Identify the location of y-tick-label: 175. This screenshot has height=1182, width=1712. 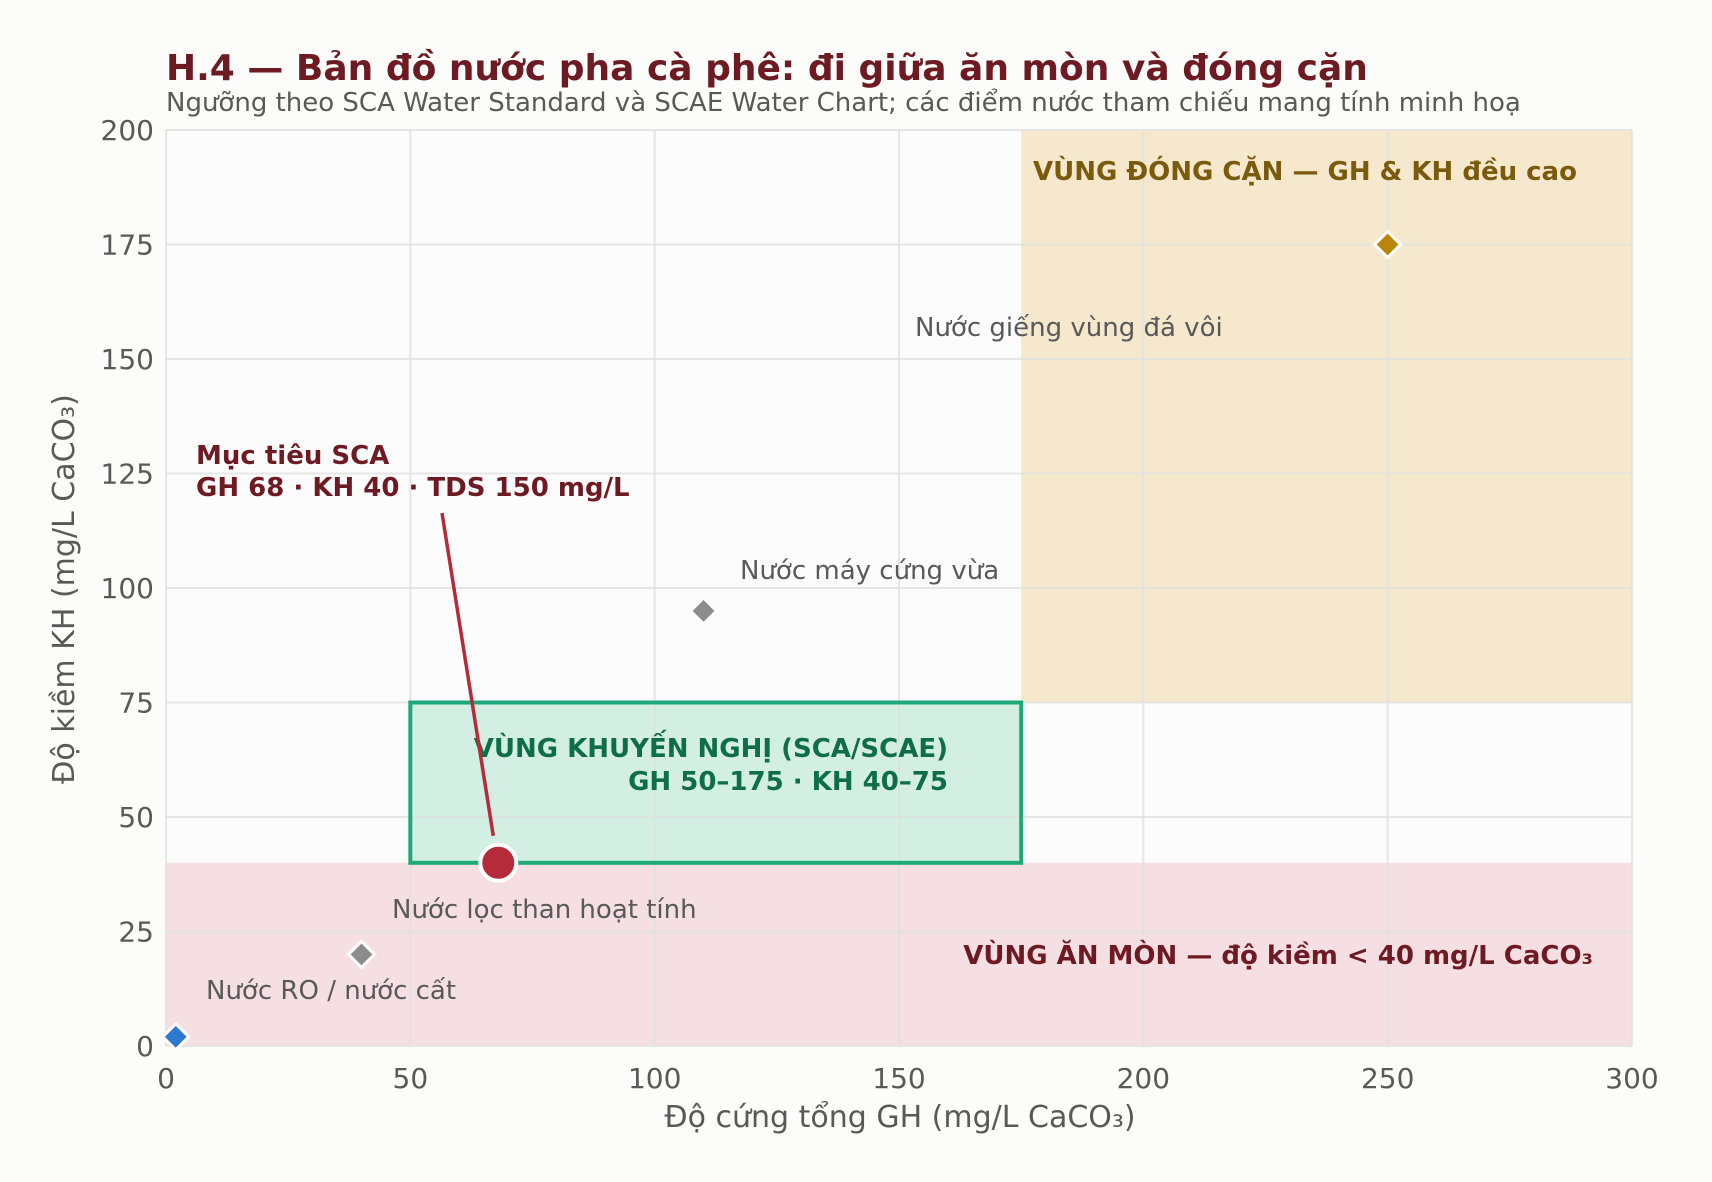
(127, 245).